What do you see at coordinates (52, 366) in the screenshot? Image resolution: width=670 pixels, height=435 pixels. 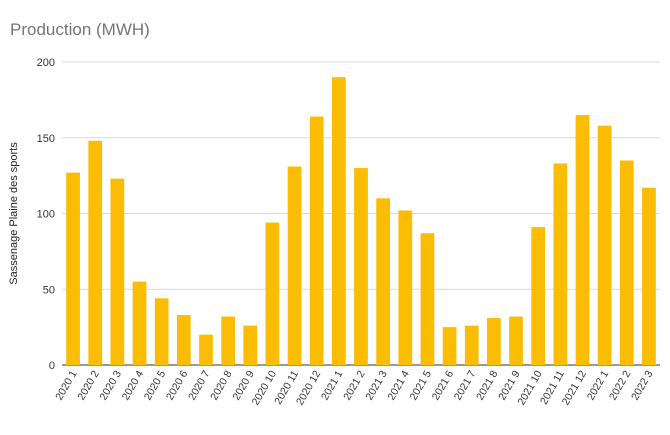 I see `y-tick-label: 0` at bounding box center [52, 366].